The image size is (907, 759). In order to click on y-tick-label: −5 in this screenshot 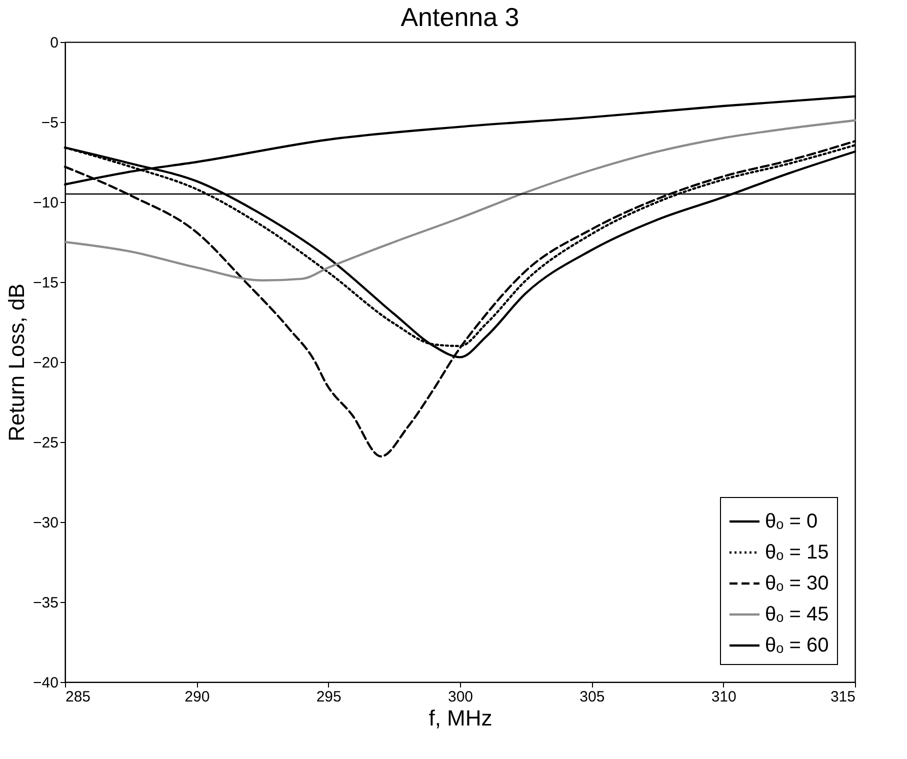, I will do `click(49, 123)`.